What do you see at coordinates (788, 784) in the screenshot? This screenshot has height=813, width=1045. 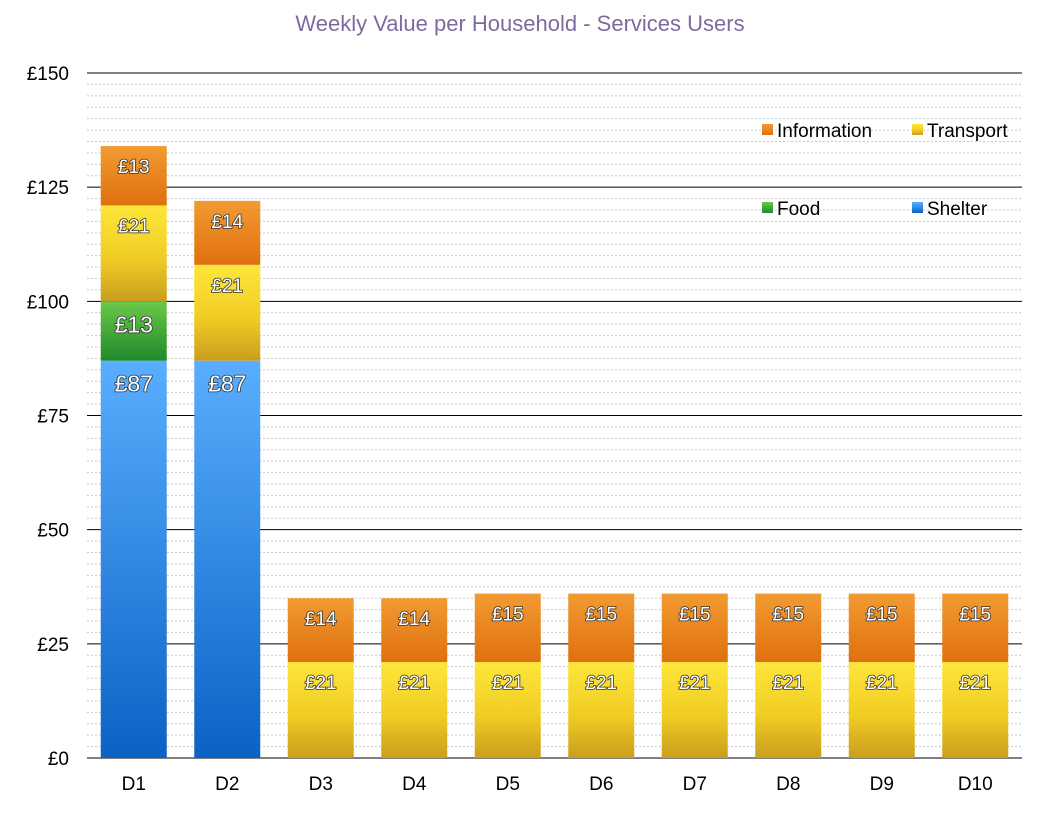 I see `x-tick-label: D8` at bounding box center [788, 784].